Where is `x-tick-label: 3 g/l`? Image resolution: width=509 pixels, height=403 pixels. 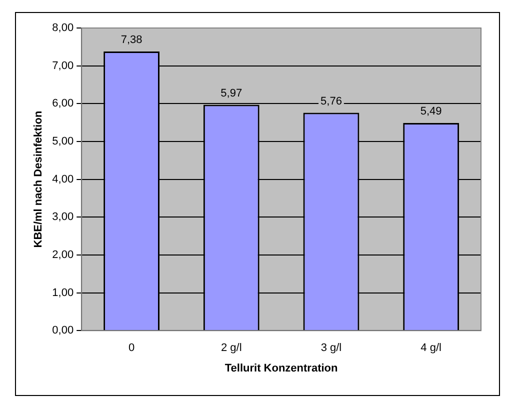
x-tick-label: 3 g/l is located at coordinates (331, 348).